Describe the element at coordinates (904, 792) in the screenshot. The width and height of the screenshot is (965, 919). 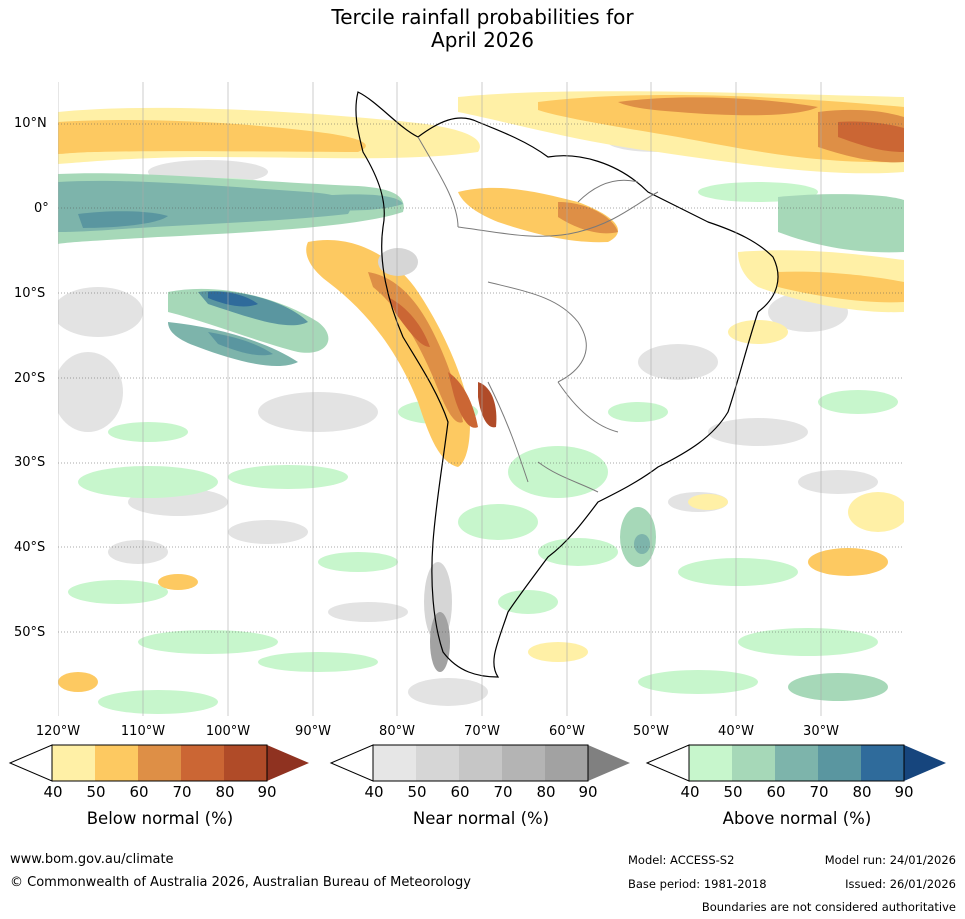
I see `cb-above-tick: 90` at that location.